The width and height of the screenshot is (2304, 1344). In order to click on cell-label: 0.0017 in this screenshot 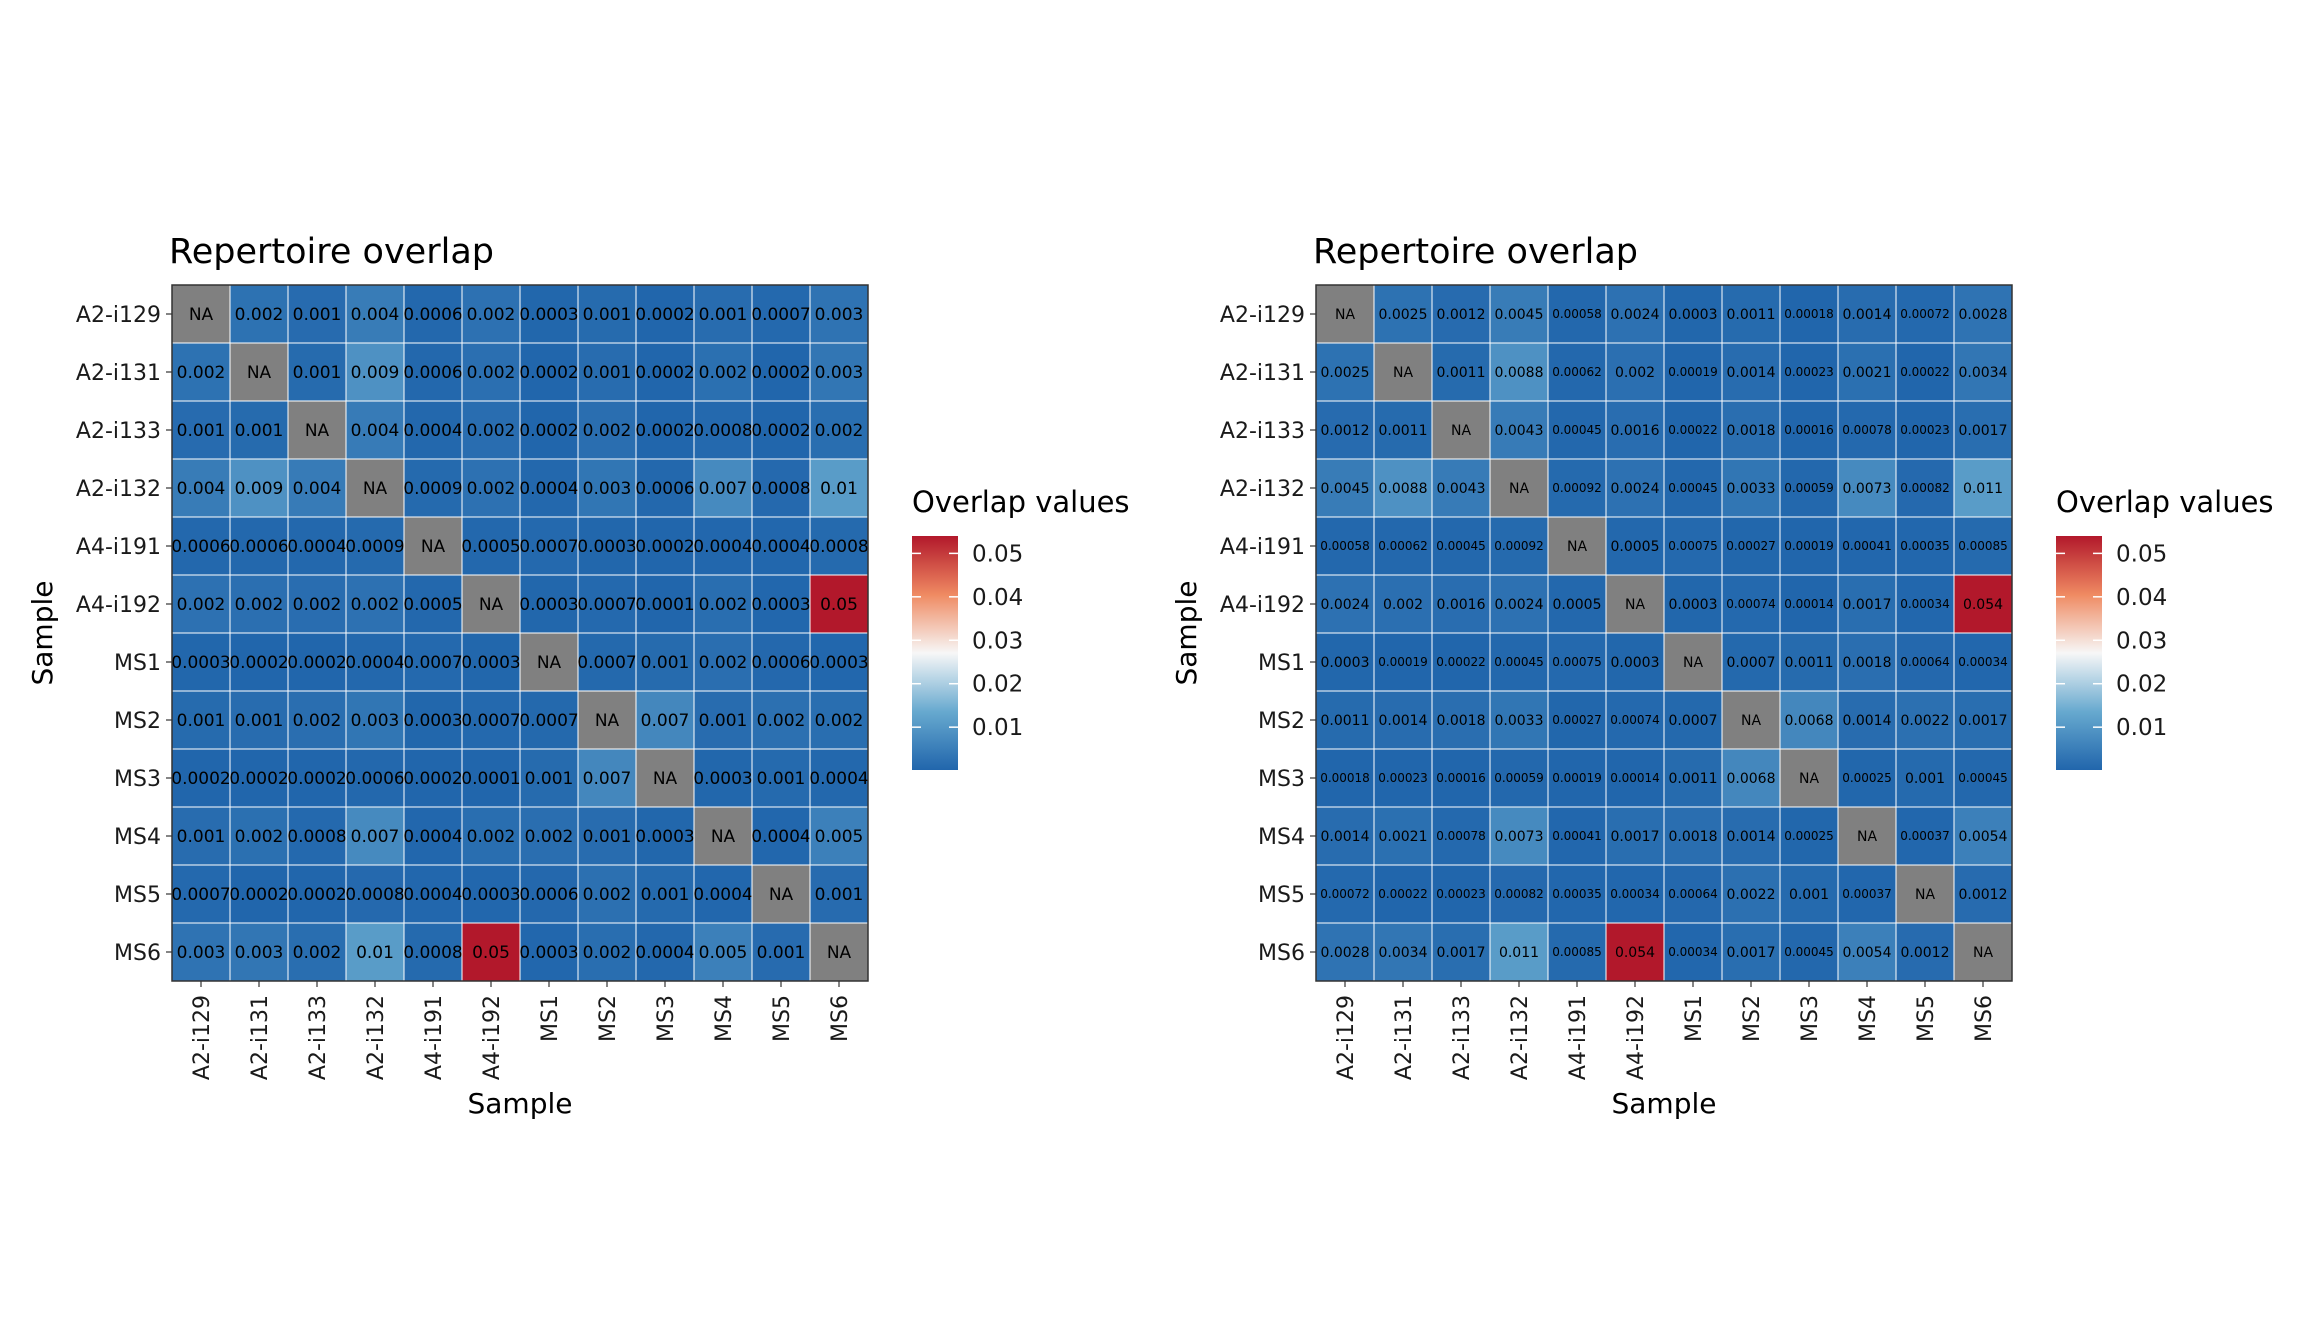, I will do `click(1751, 953)`.